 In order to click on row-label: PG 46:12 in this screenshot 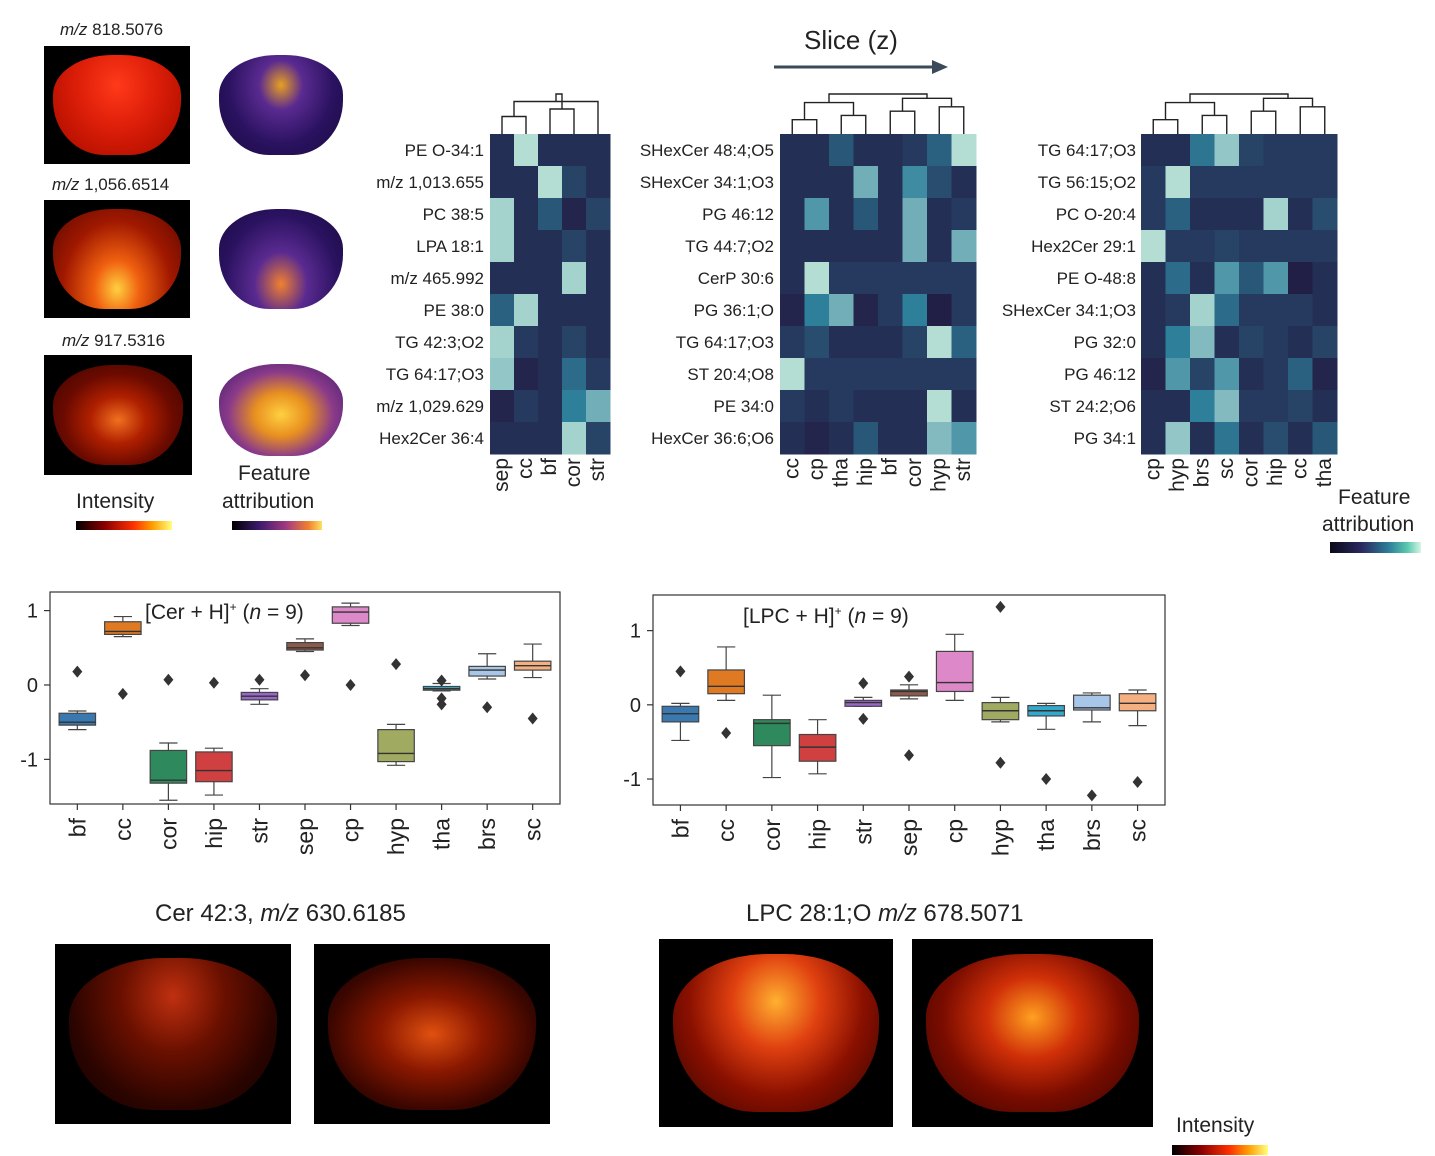, I will do `click(1100, 374)`.